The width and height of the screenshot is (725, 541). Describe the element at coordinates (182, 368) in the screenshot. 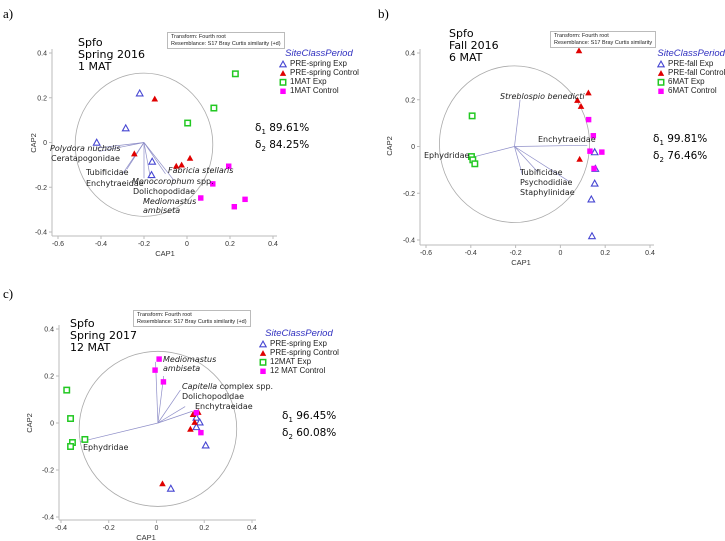

I see `vector-label-part: ambiseta` at that location.